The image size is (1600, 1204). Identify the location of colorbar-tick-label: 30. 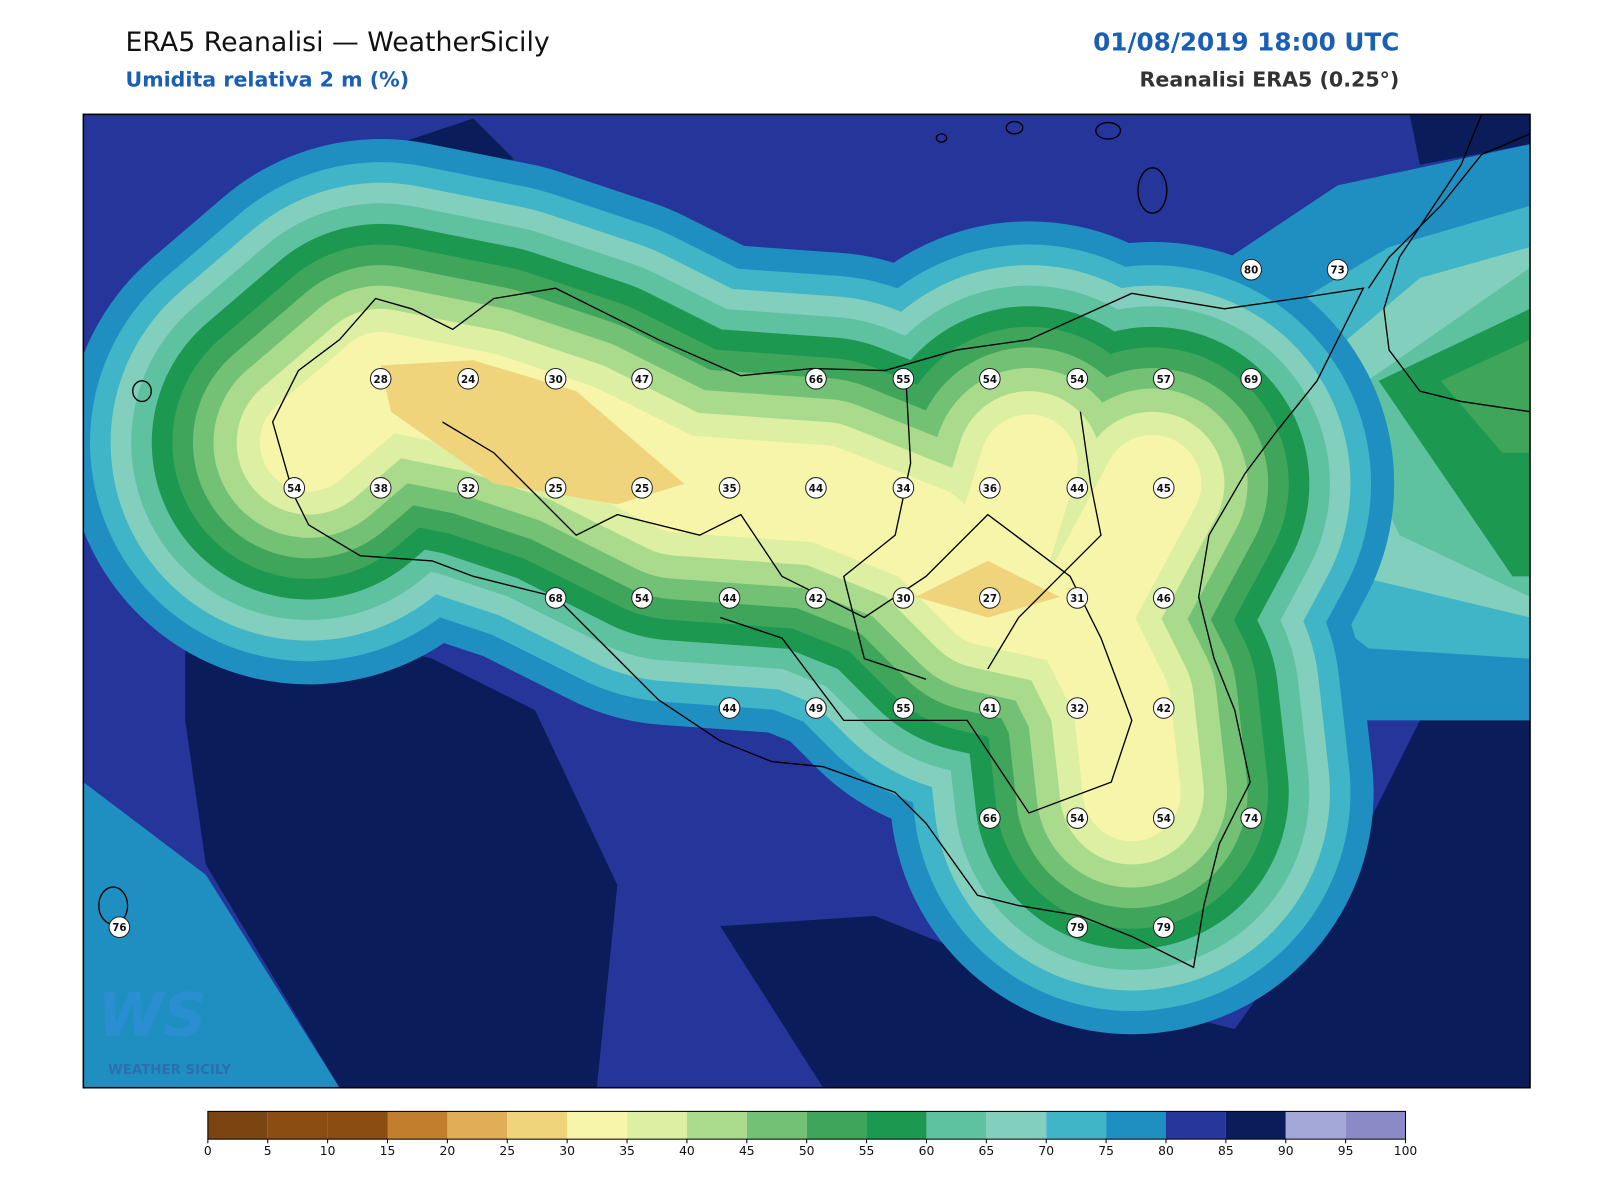
(567, 1151).